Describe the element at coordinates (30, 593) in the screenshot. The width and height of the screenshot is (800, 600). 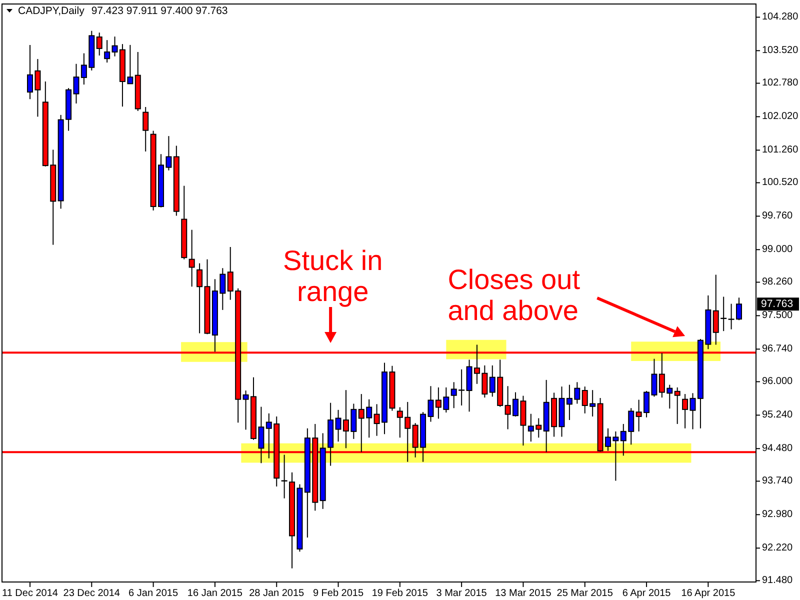
I see `x-tick-label: 11 Dec 2014` at that location.